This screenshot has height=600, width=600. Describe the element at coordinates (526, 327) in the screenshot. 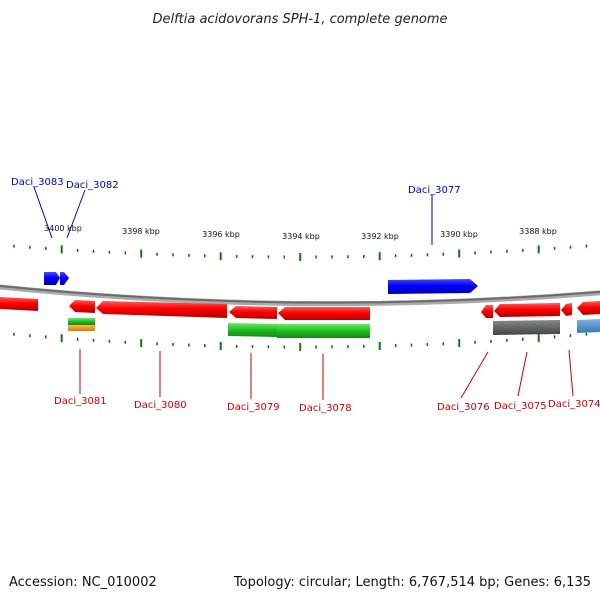

I see `cog-bar-gray` at that location.